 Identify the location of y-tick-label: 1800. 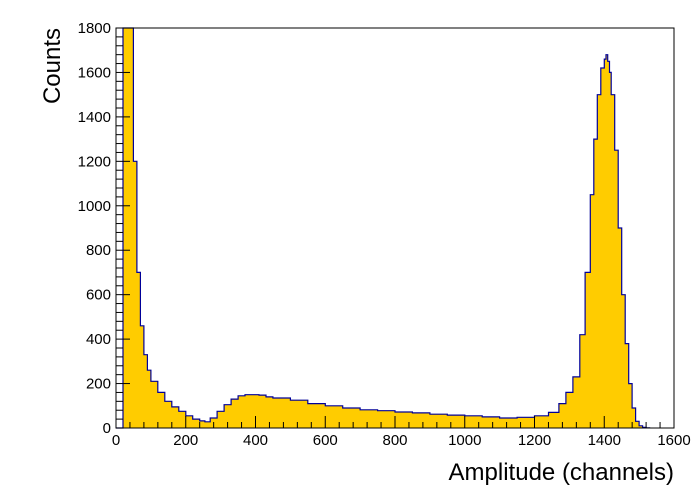
(94, 28).